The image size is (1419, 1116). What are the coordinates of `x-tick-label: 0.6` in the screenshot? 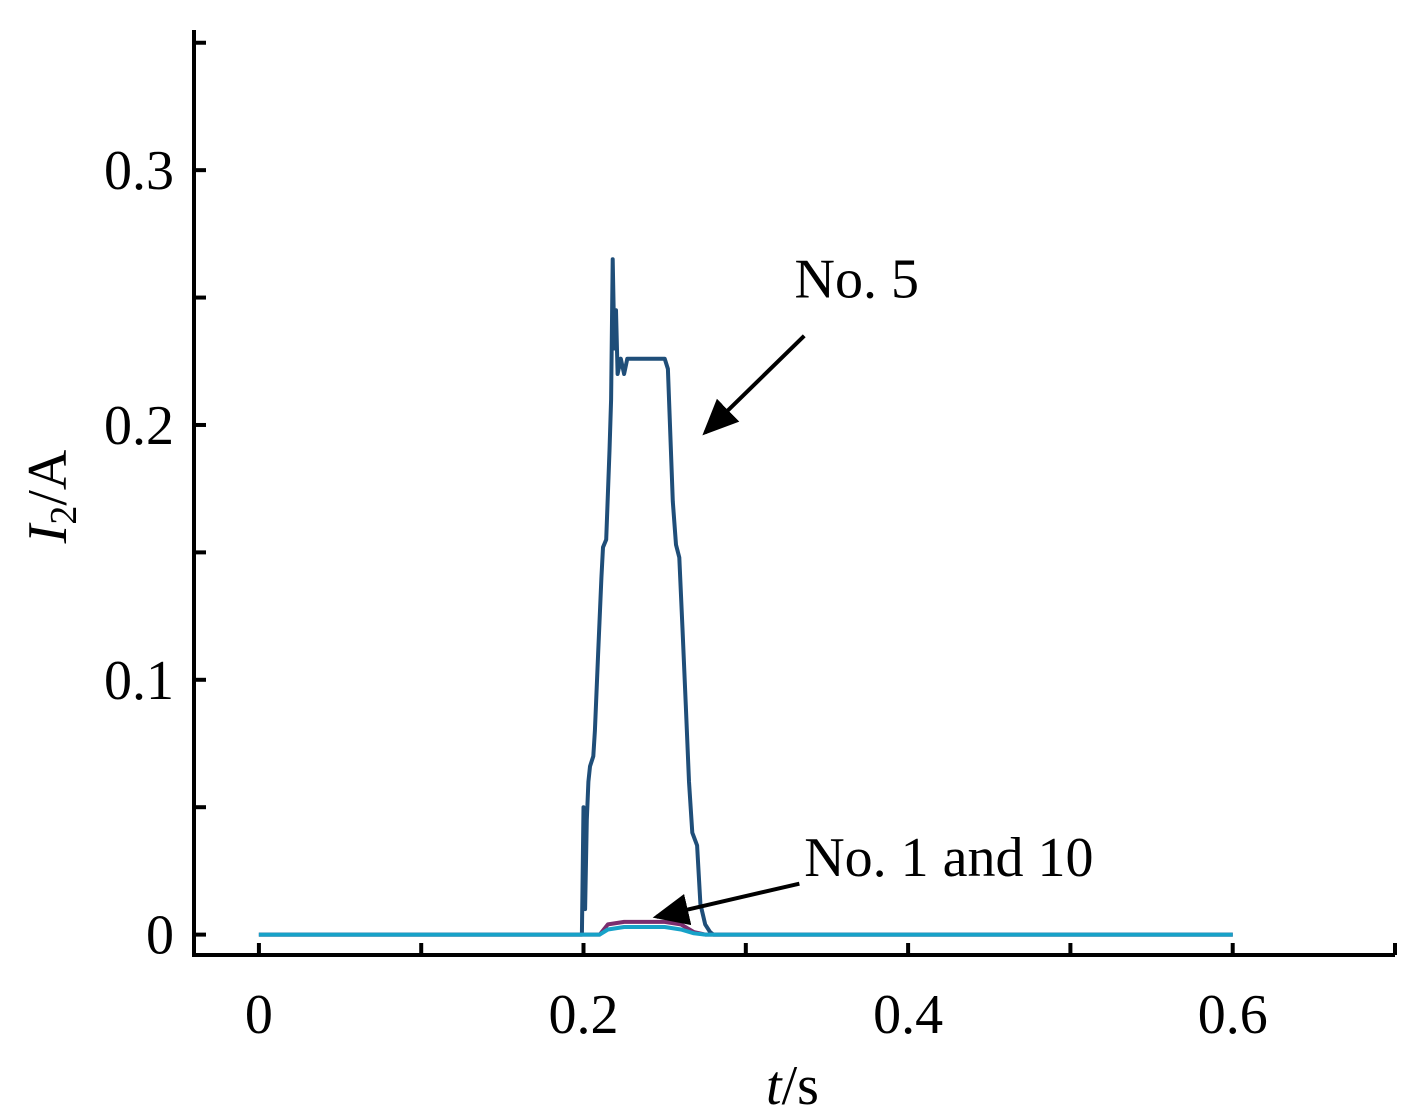 It's located at (1233, 1015).